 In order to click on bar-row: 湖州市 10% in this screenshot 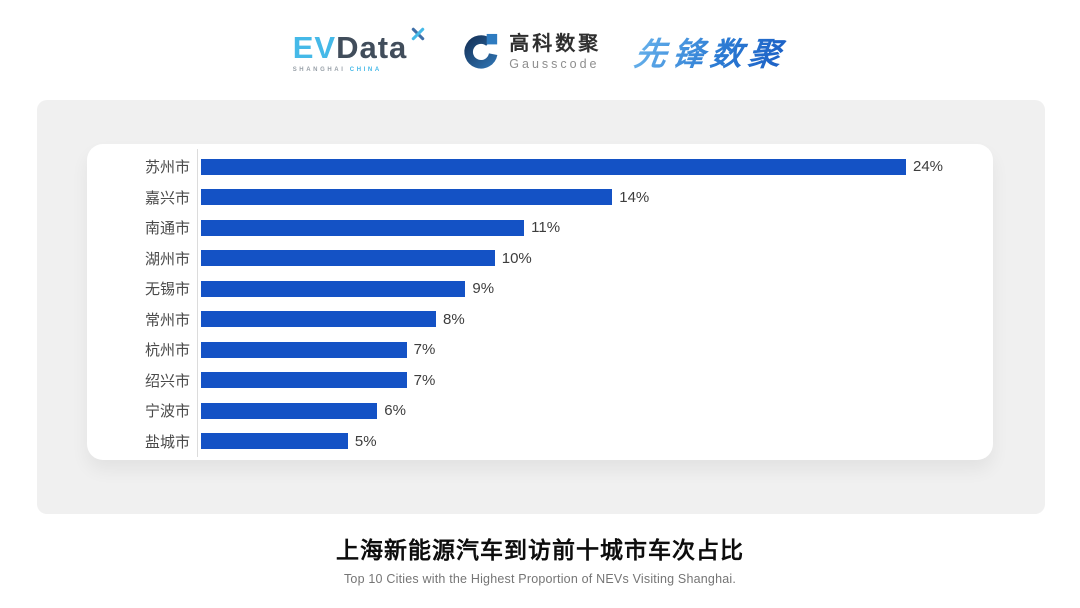, I will do `click(540, 259)`.